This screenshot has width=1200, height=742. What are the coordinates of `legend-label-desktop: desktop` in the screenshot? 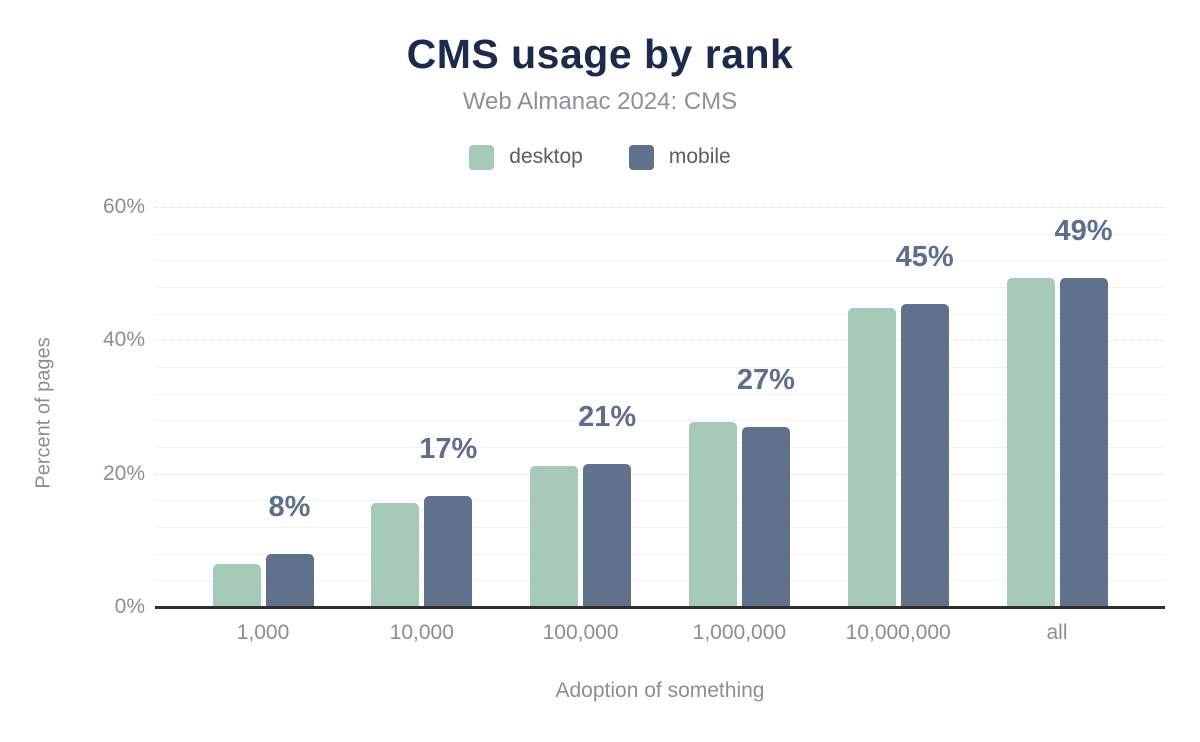 It's located at (546, 156).